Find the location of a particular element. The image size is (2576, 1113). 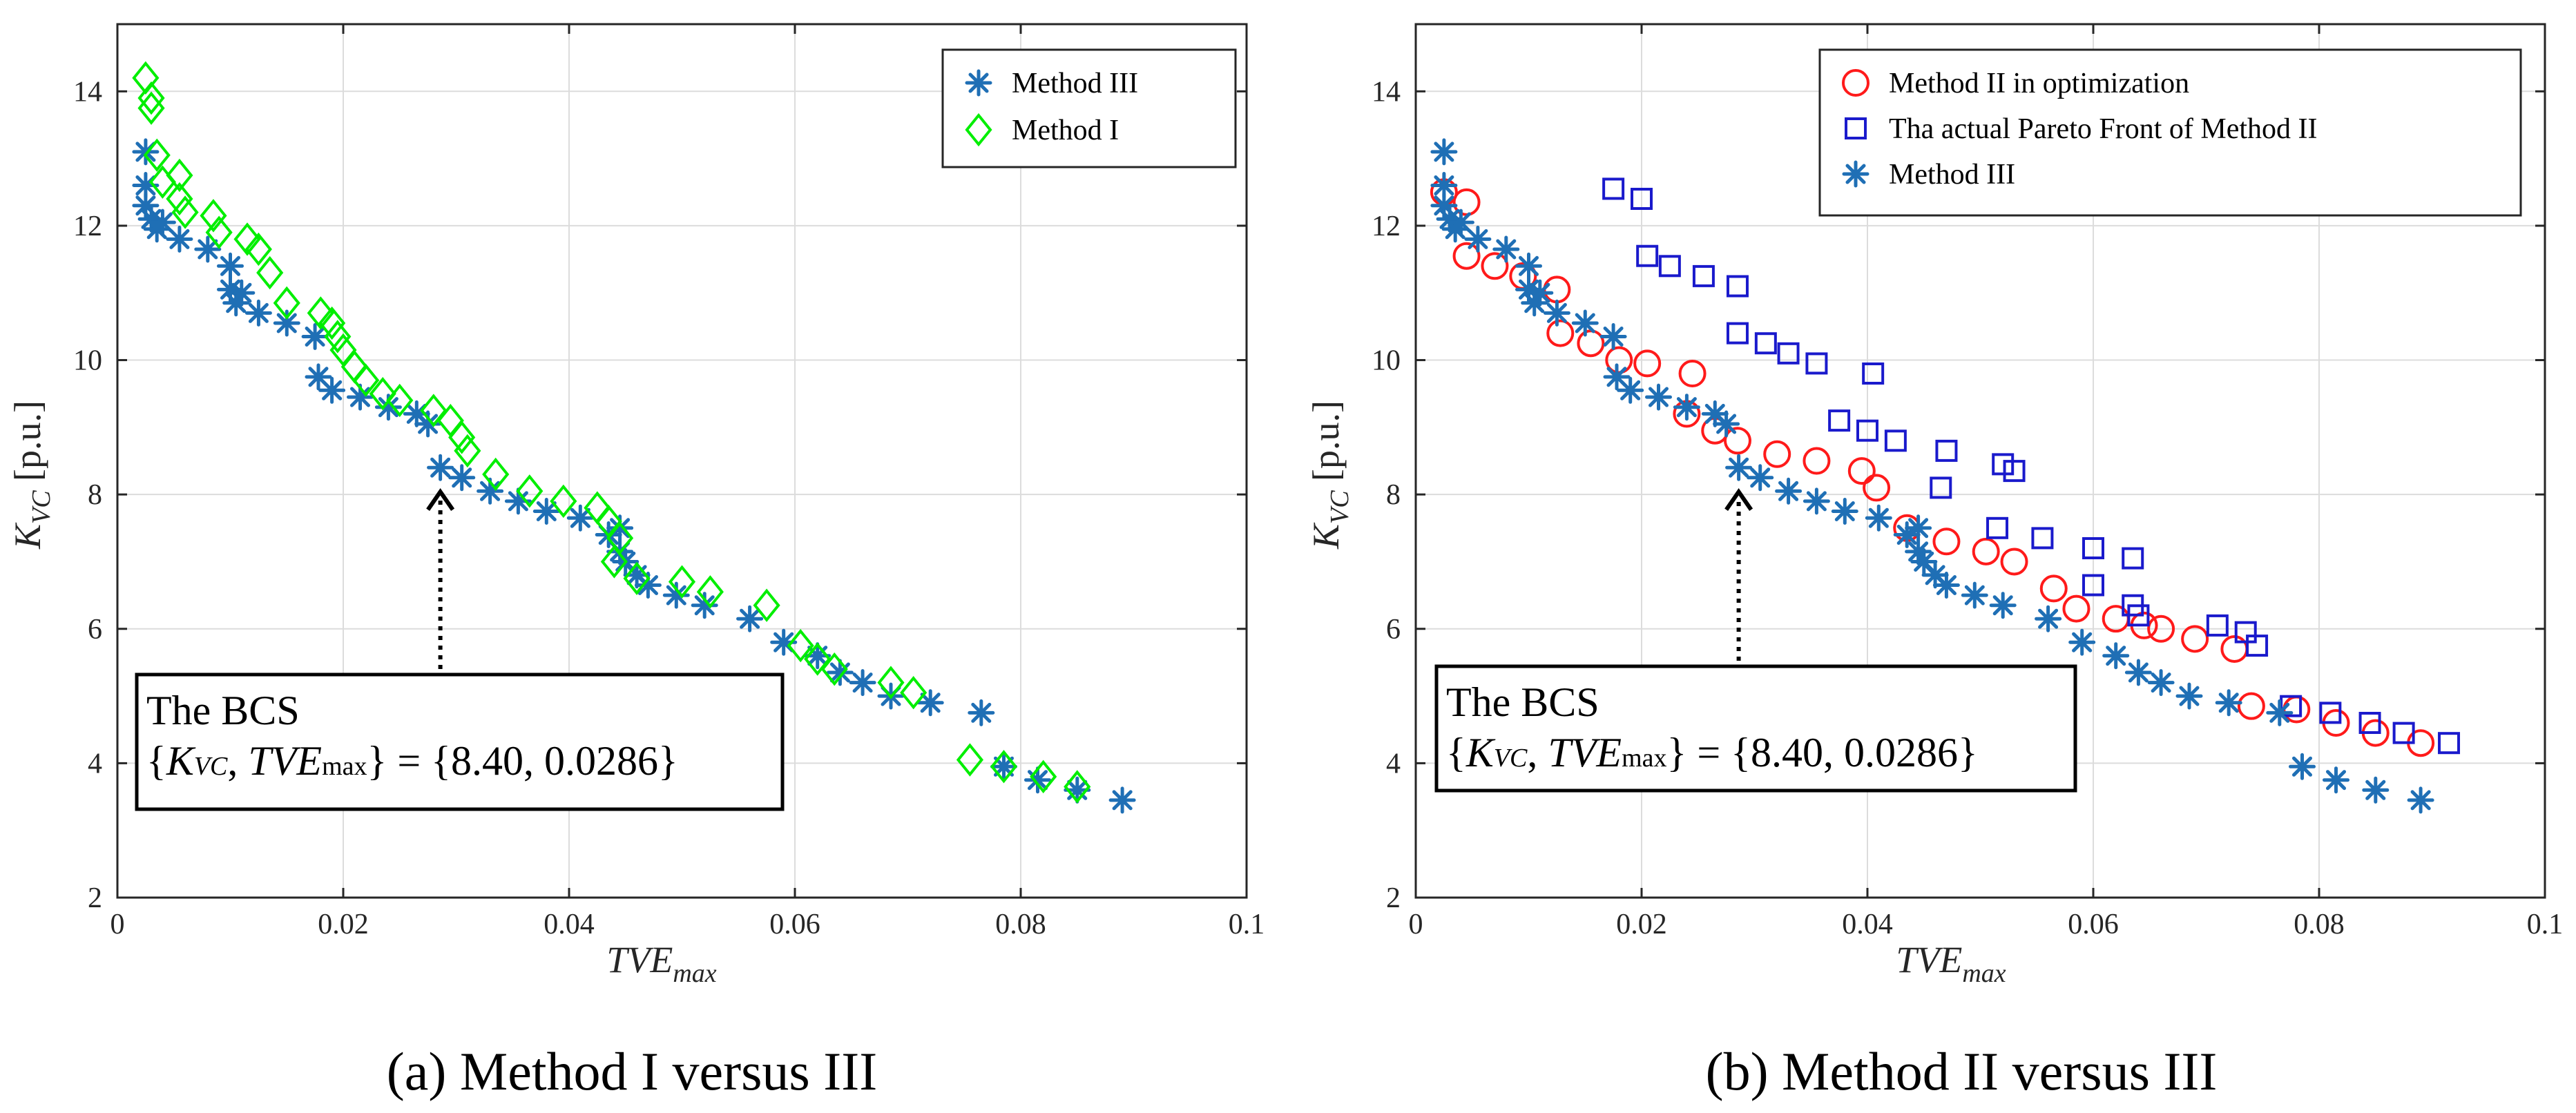

annotation-k-sub: VC is located at coordinates (1511, 758).